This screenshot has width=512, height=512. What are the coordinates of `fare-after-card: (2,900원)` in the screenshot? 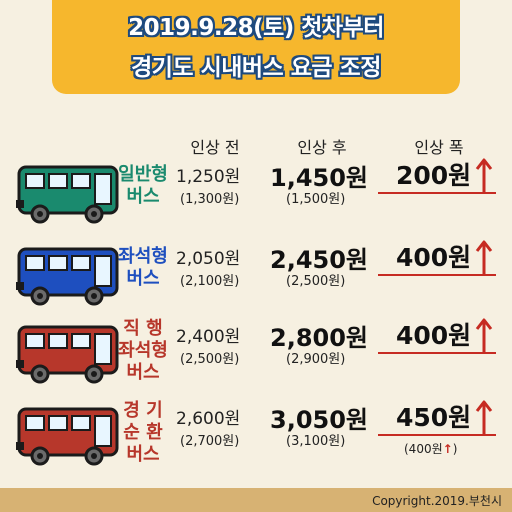 It's located at (316, 359).